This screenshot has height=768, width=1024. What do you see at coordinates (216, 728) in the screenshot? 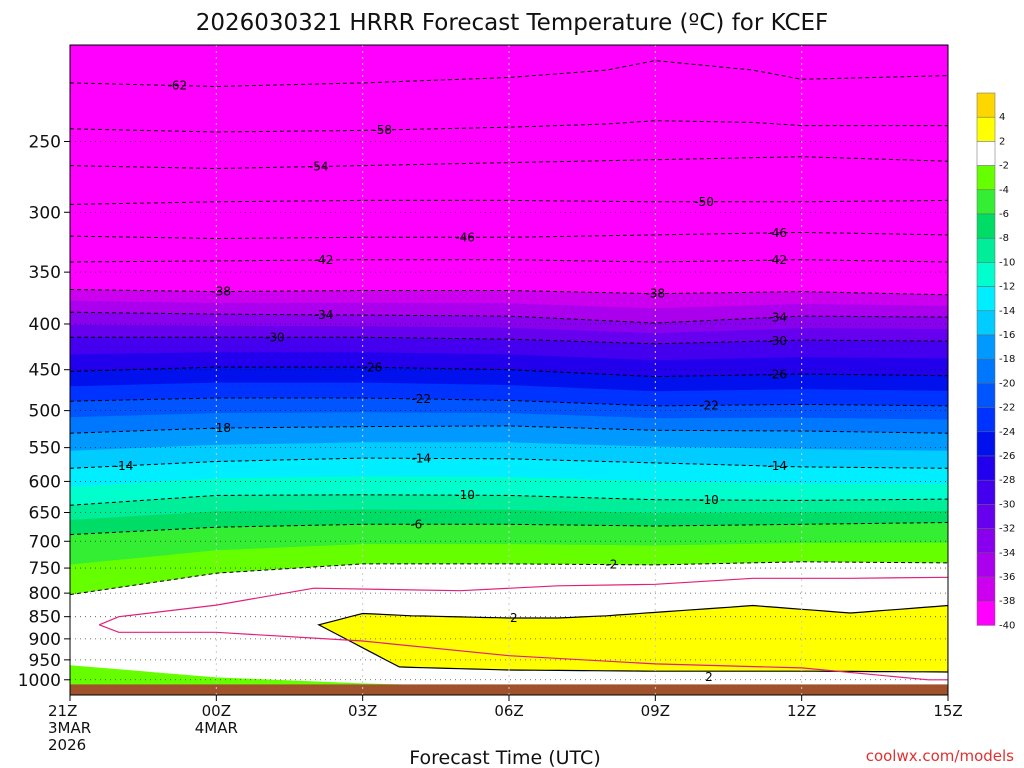
I see `x-tick-label: 4MAR` at bounding box center [216, 728].